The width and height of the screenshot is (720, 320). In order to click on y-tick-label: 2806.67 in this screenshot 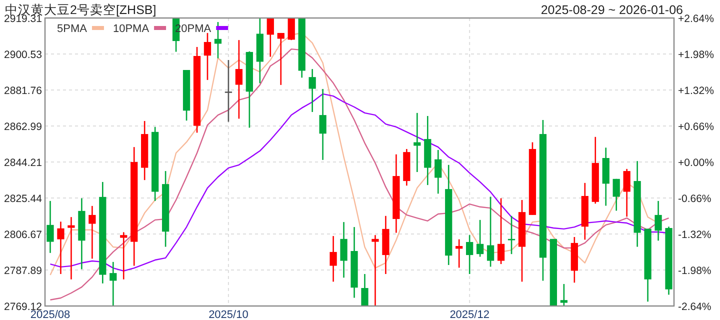, I will do `click(23, 234)`.